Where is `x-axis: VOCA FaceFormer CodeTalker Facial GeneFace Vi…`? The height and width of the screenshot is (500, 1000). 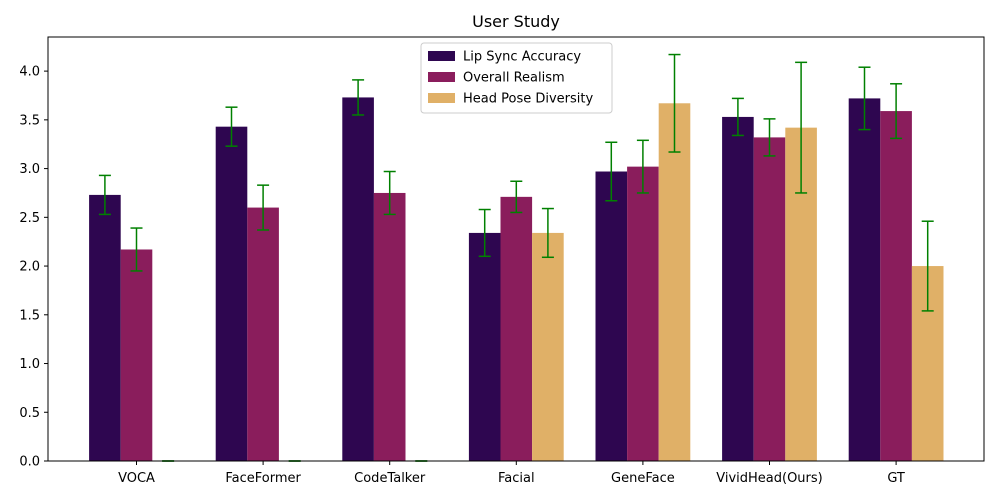
x-axis: VOCA FaceFormer CodeTalker Facial GeneFace Vi… is located at coordinates (511, 473).